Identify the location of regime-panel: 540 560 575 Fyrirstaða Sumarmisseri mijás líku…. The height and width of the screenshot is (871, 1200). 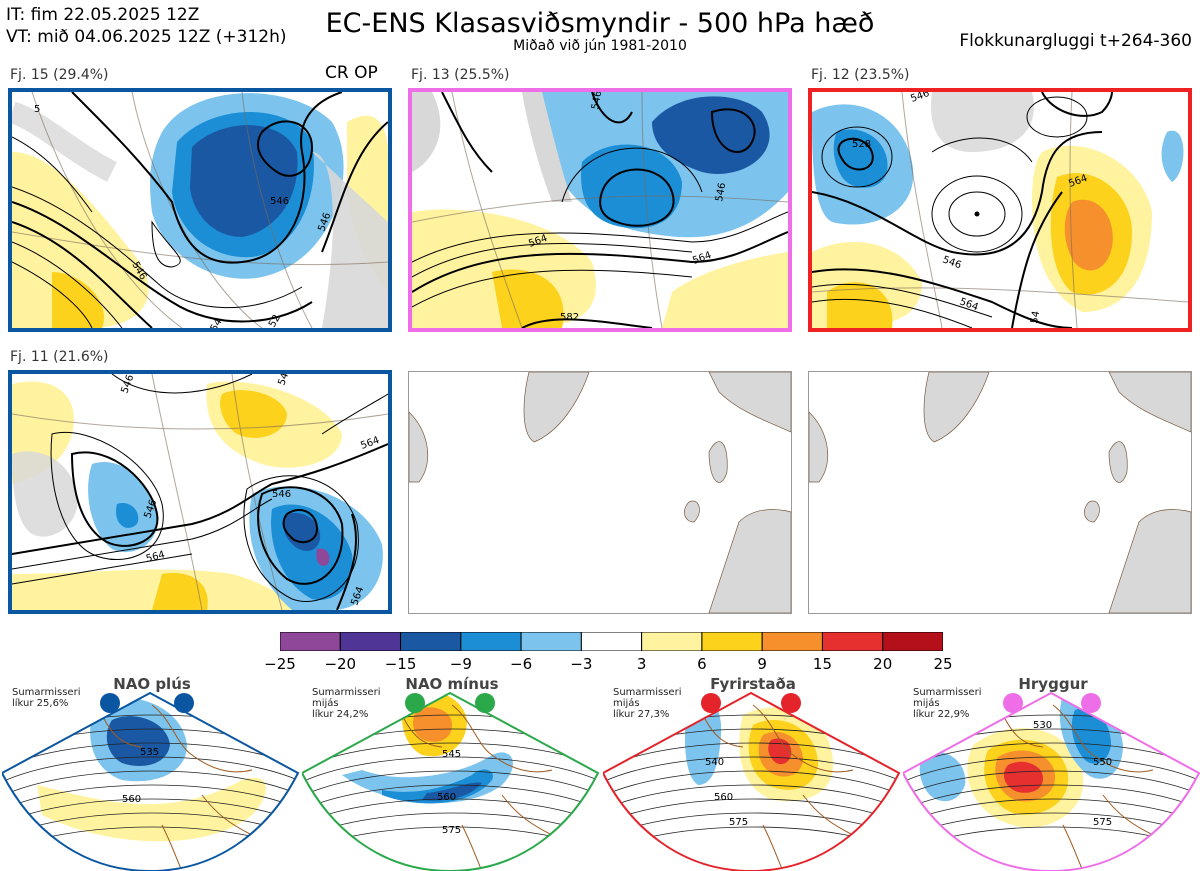
(753, 773).